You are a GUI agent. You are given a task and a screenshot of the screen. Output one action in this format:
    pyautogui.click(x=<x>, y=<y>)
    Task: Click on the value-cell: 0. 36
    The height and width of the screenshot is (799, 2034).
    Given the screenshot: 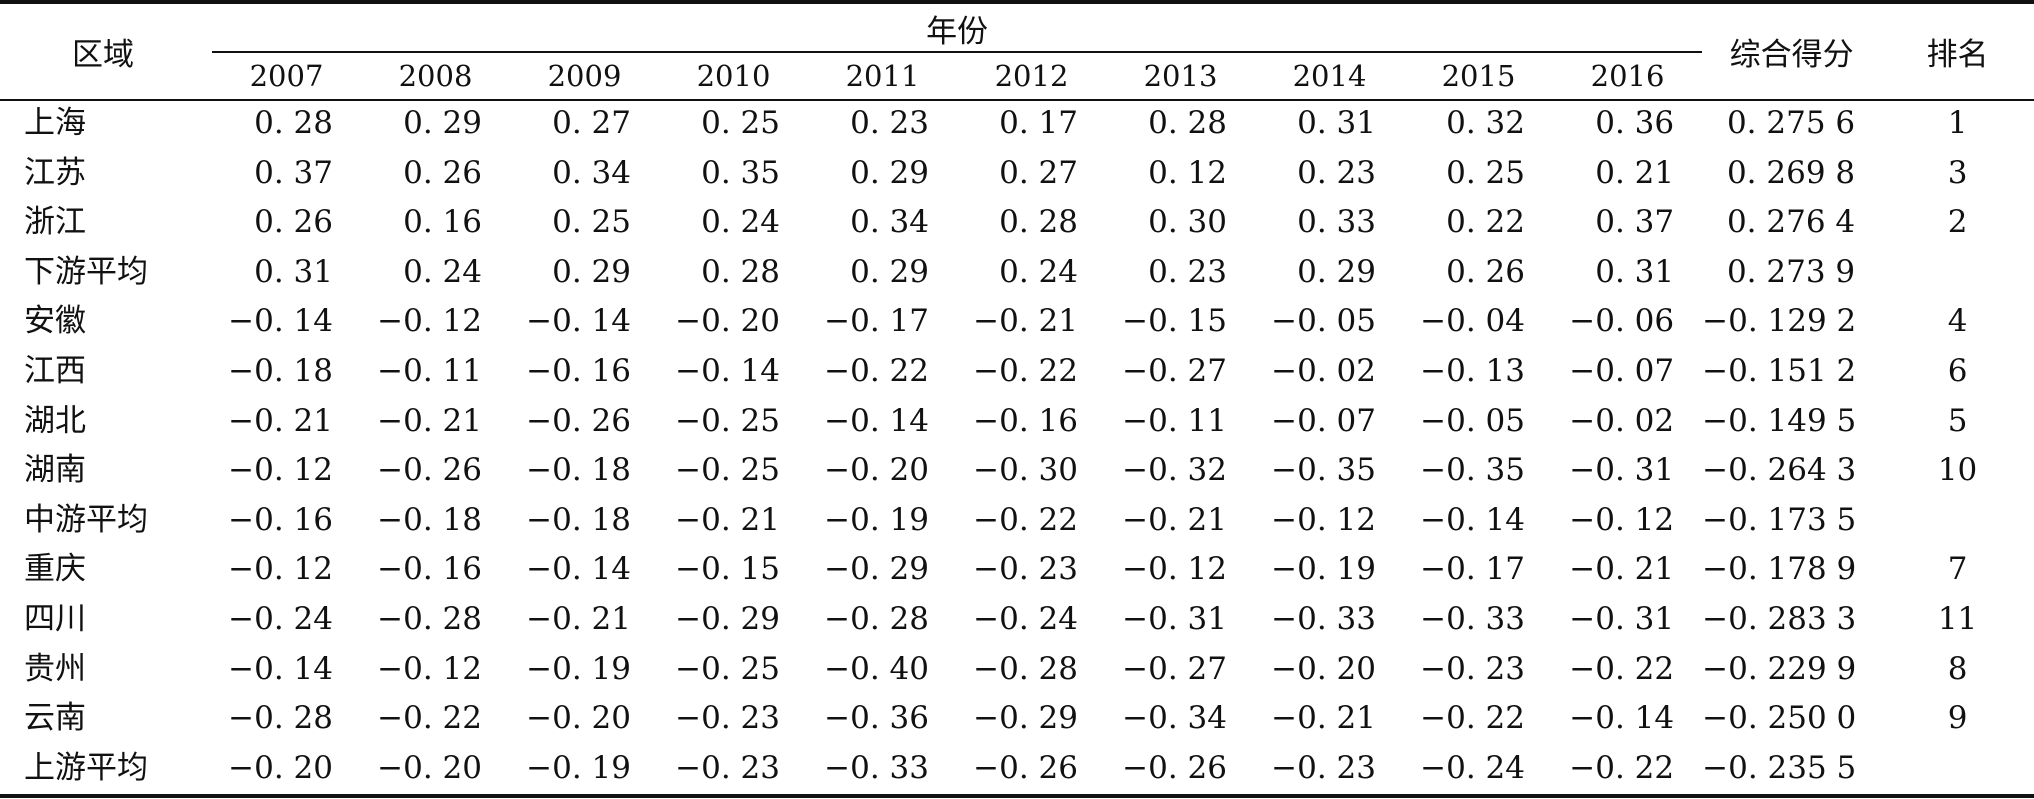 What is the action you would take?
    pyautogui.click(x=1635, y=123)
    